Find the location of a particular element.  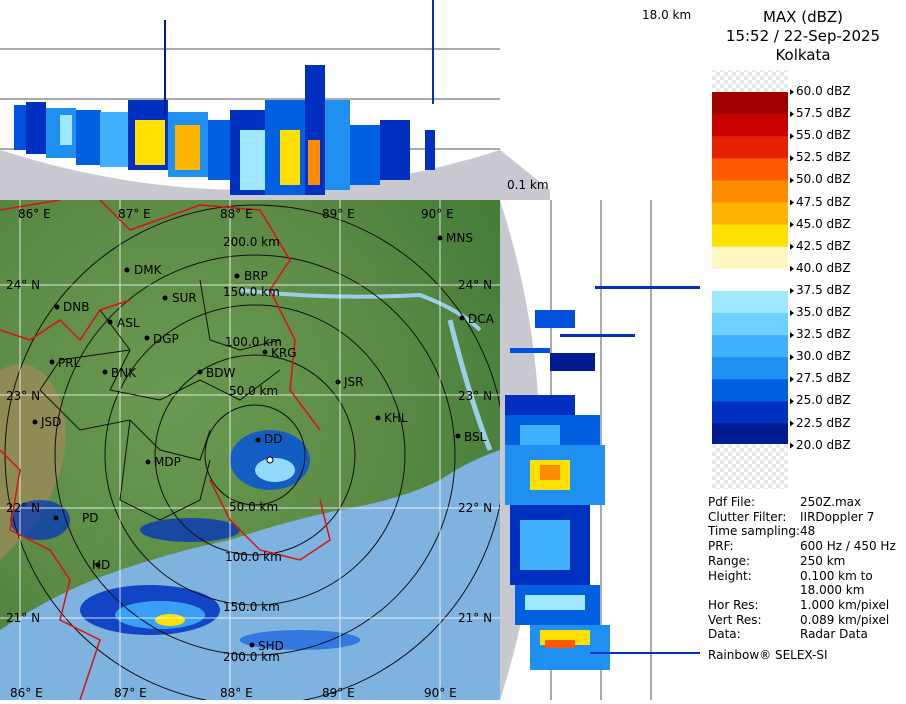

legend-label: 37.5 dBZ is located at coordinates (823, 289).